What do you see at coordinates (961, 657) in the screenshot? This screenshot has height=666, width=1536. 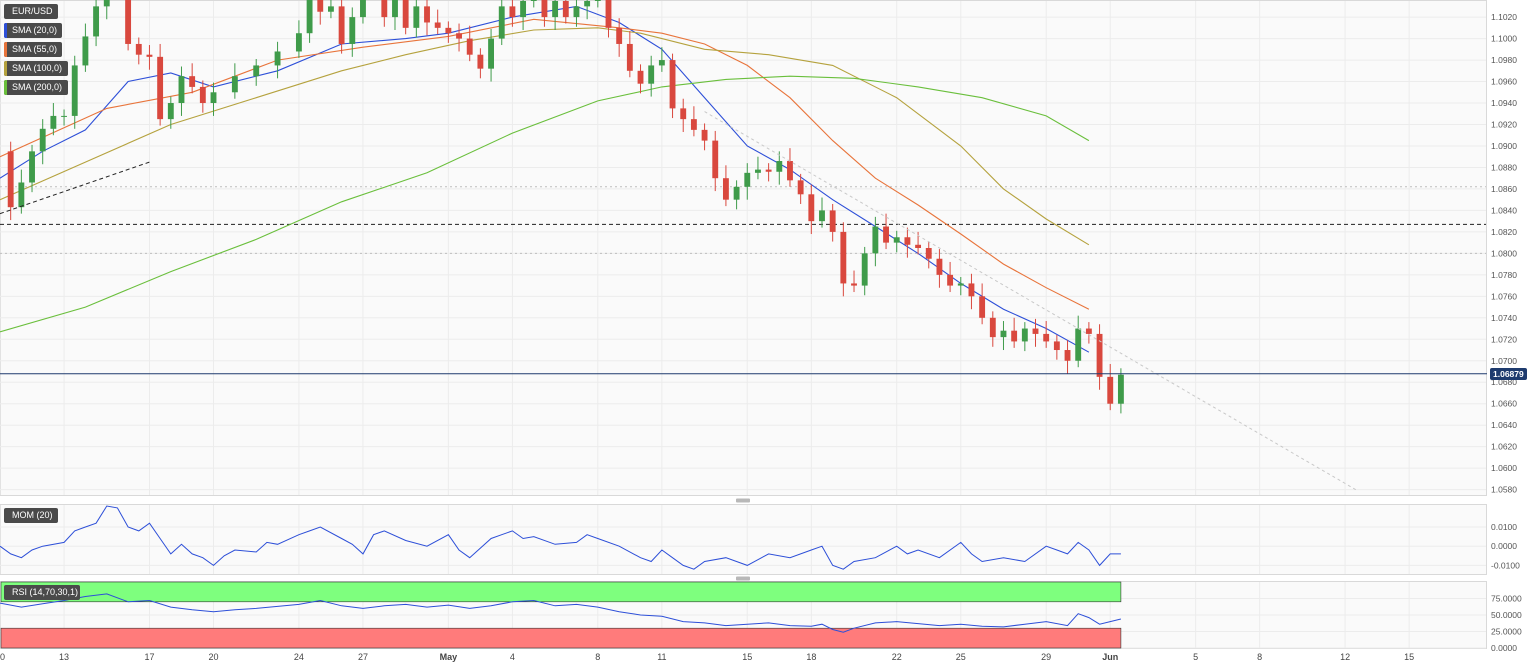 I see `x-tick-label: 25` at bounding box center [961, 657].